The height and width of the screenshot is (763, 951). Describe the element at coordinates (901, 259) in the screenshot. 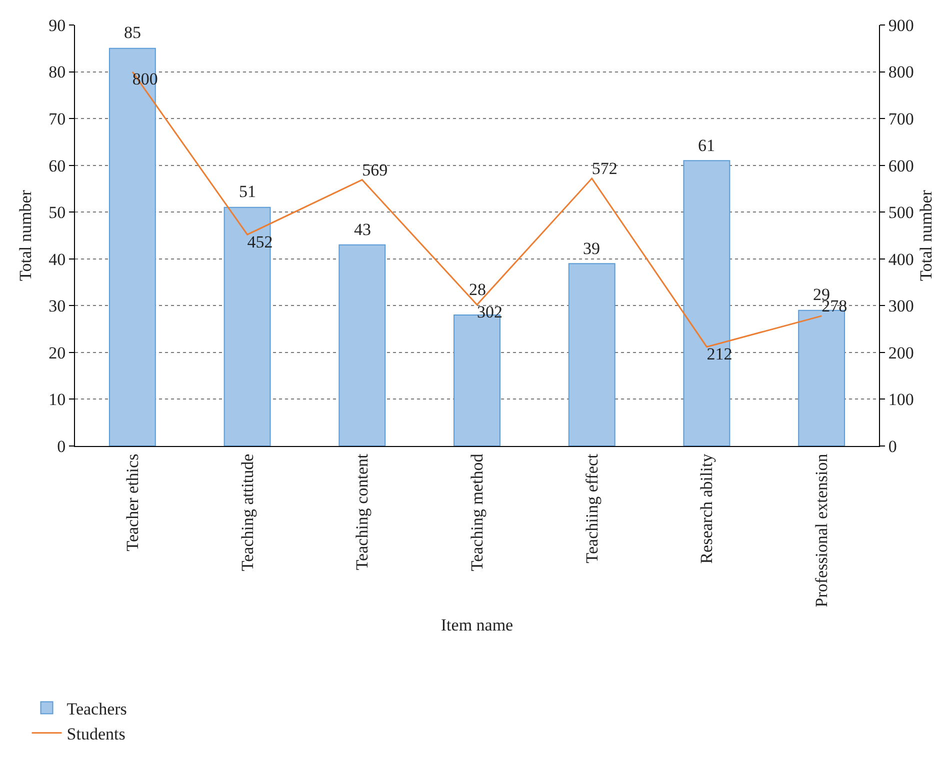

I see `y2-tick-label: 400` at that location.